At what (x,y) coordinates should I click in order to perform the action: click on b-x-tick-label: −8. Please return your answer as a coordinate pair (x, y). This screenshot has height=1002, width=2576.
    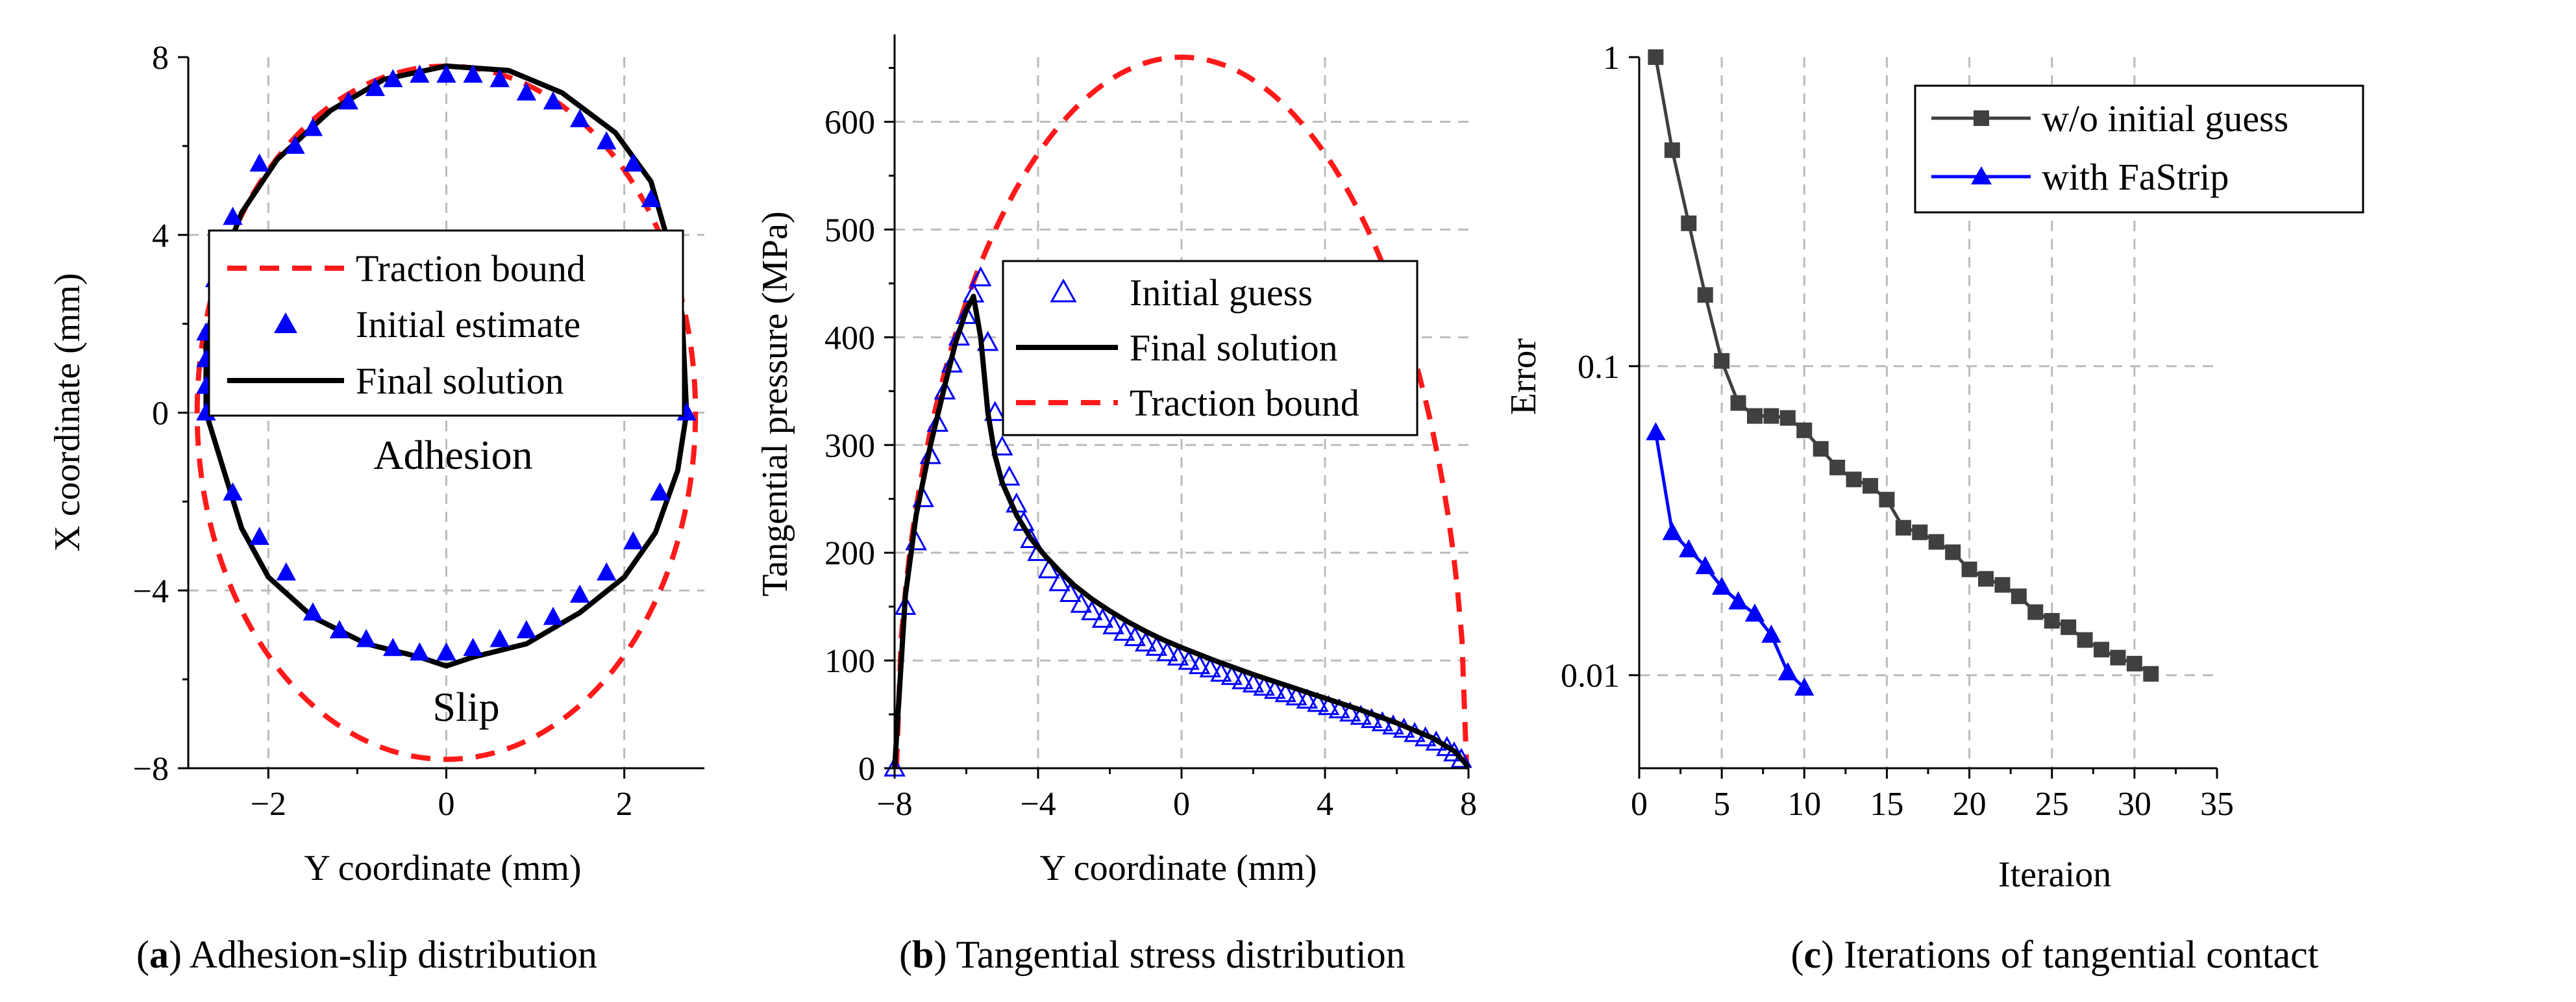
    Looking at the image, I should click on (894, 804).